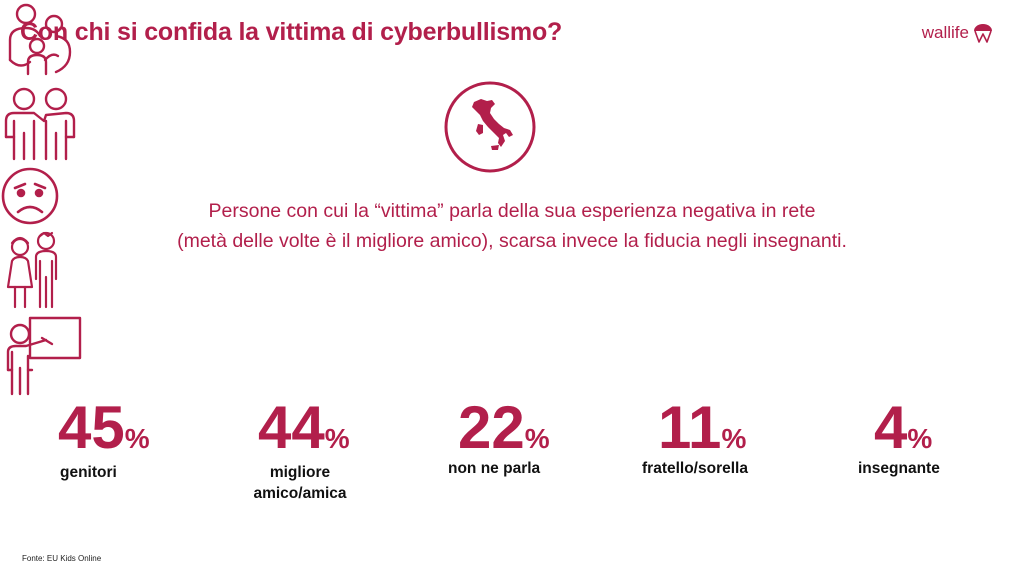 The height and width of the screenshot is (576, 1024). What do you see at coordinates (300, 483) in the screenshot?
I see `stat-label: migliore amico/amica` at bounding box center [300, 483].